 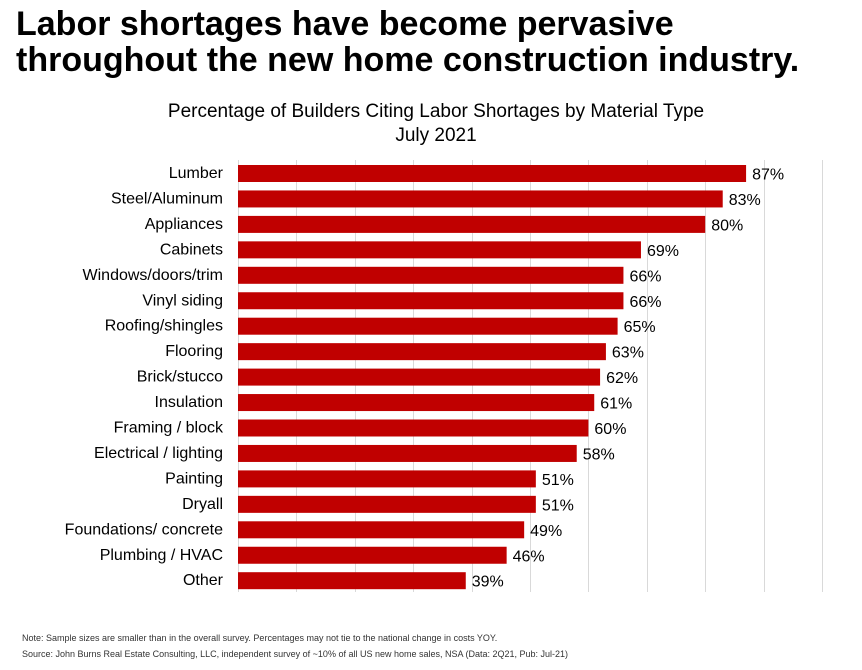 What do you see at coordinates (628, 353) in the screenshot?
I see `value-label: 63%` at bounding box center [628, 353].